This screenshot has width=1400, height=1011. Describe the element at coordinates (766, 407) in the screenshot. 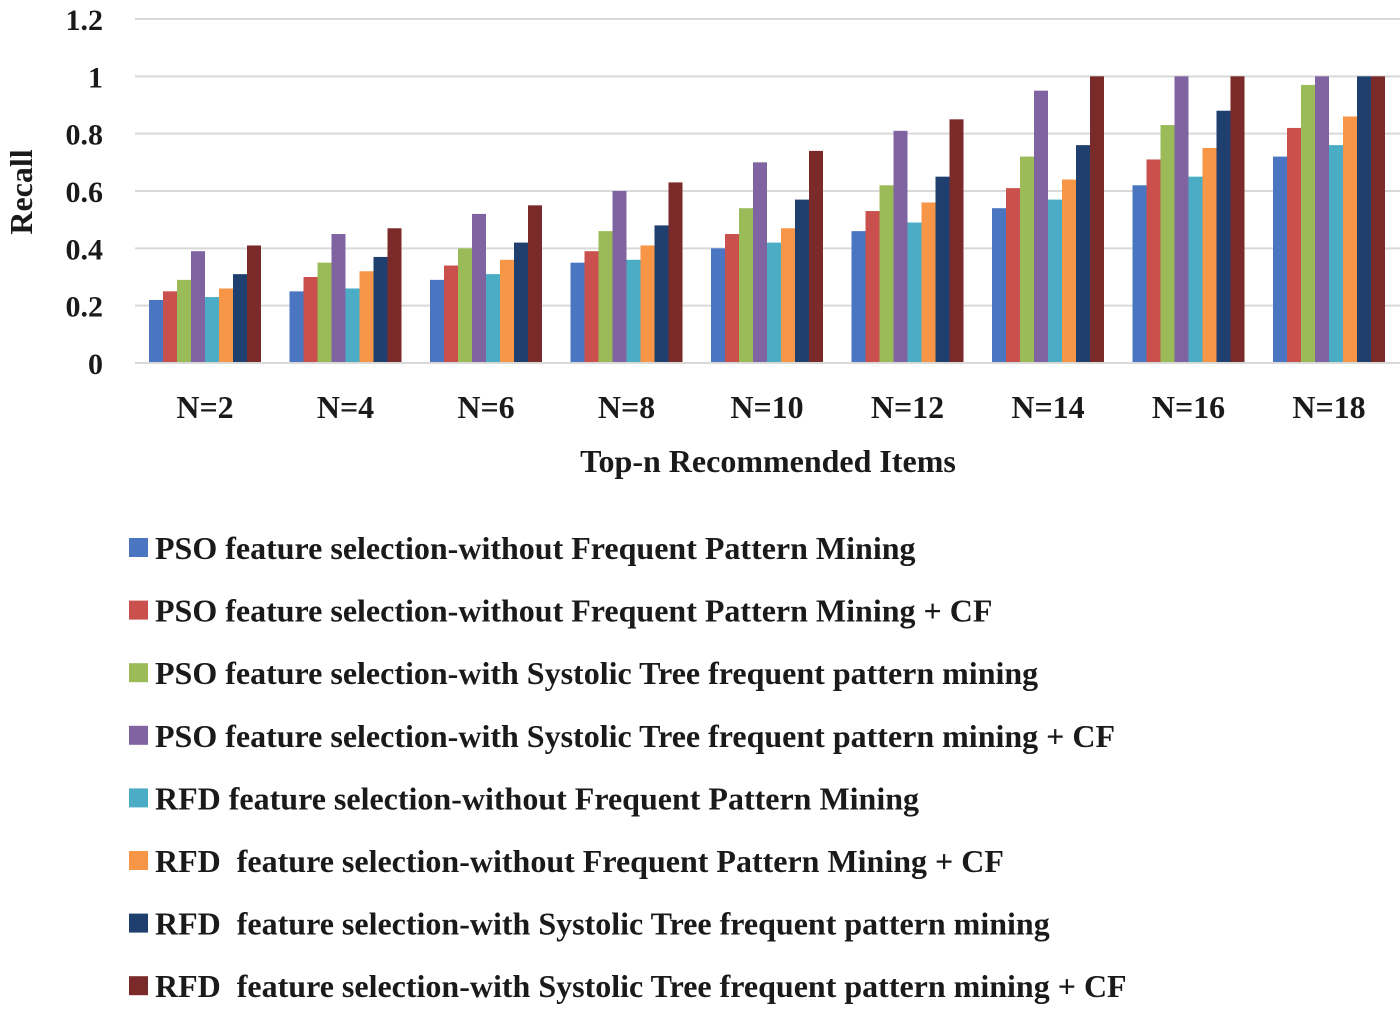

I see `x-tick-label: N=10` at that location.